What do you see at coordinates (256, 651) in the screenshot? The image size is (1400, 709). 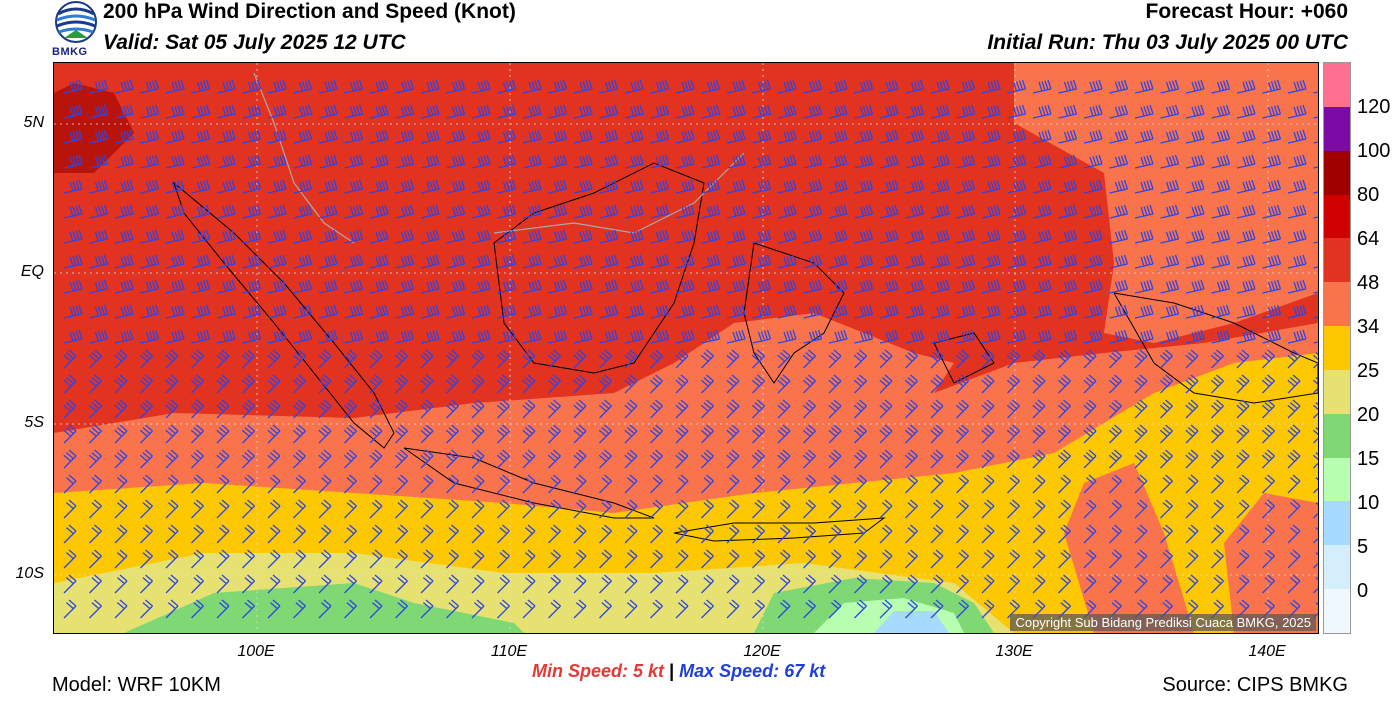 I see `lon-label-100e: 100E` at bounding box center [256, 651].